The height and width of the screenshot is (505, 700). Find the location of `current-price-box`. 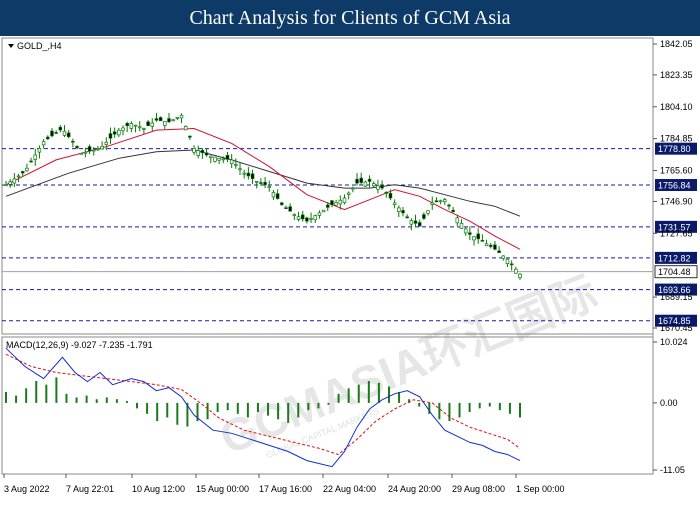

current-price-box is located at coordinates (676, 272).